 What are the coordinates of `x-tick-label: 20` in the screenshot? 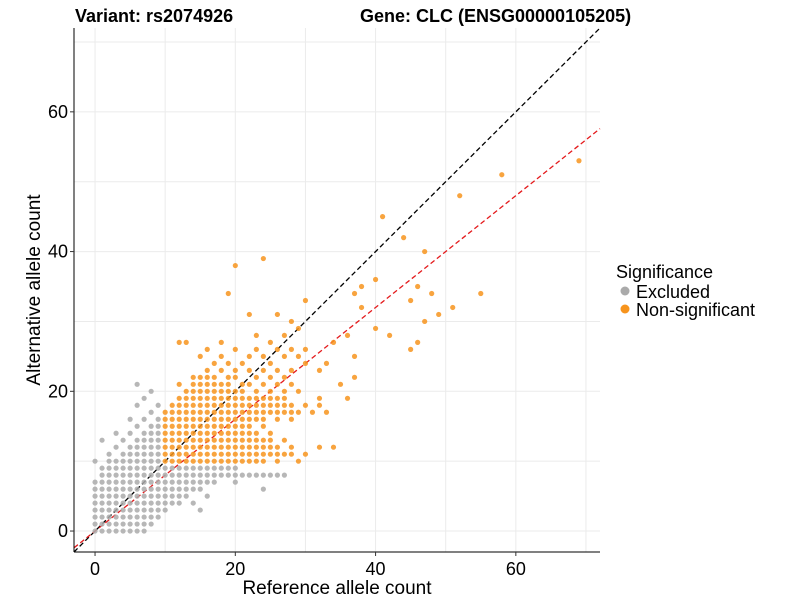 It's located at (235, 569).